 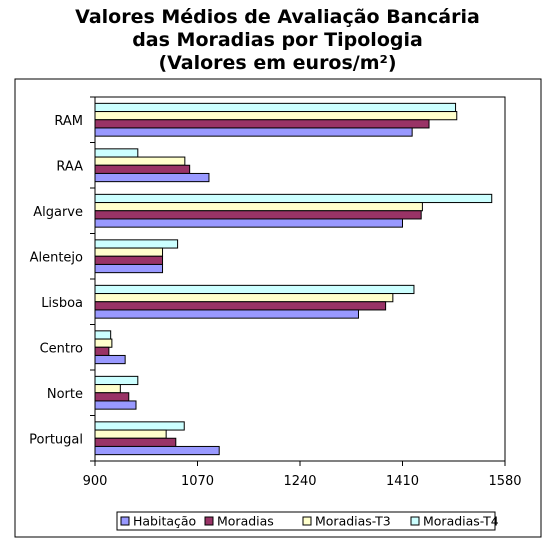 What do you see at coordinates (142, 169) in the screenshot?
I see `bar-moradias-raa` at bounding box center [142, 169].